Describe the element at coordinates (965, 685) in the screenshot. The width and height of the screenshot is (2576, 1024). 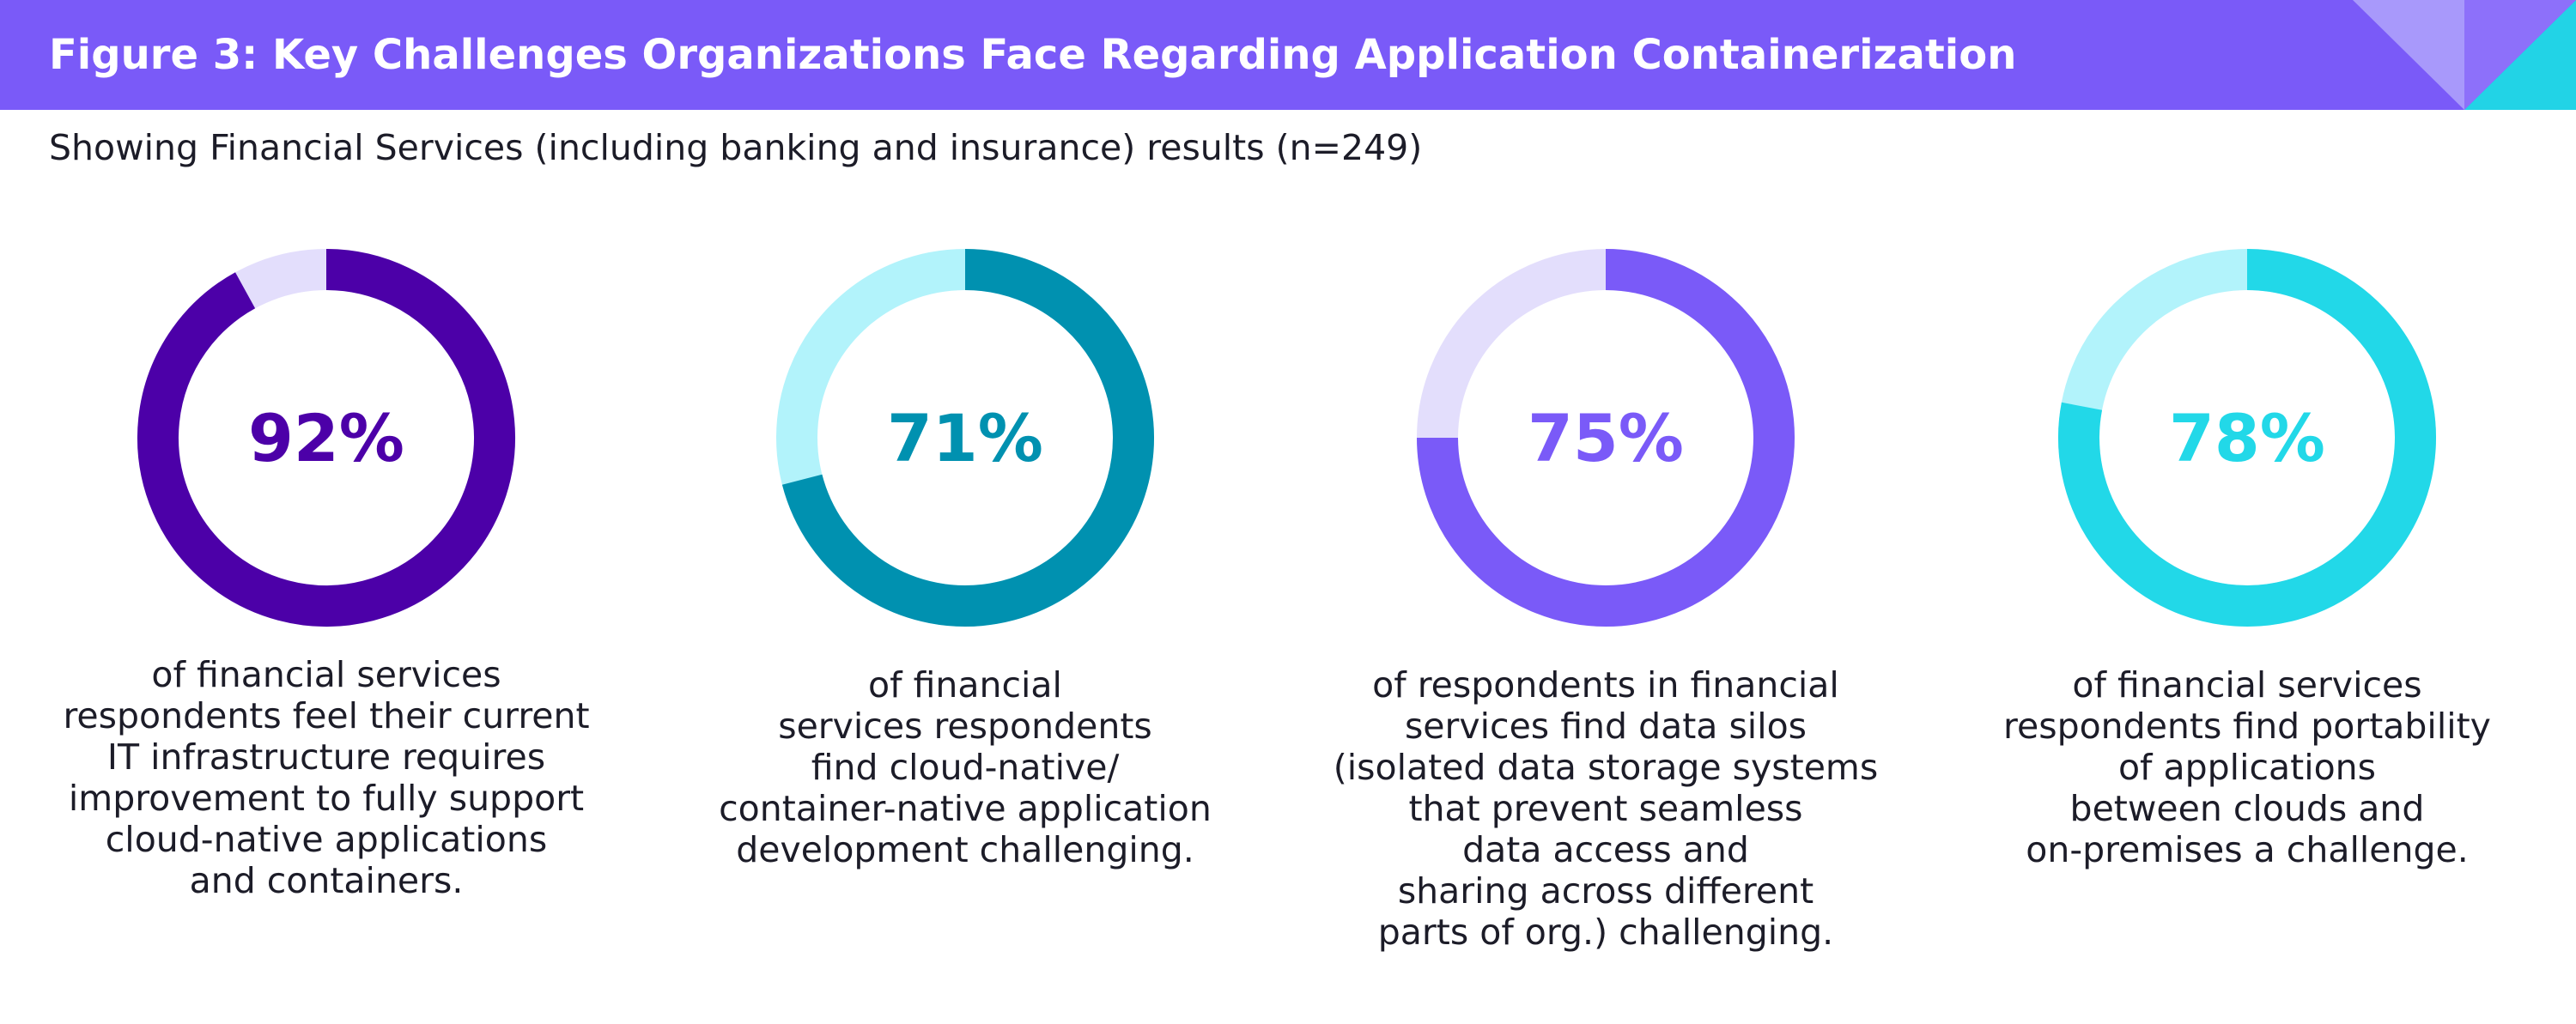
I see `caption-line: of financial` at that location.